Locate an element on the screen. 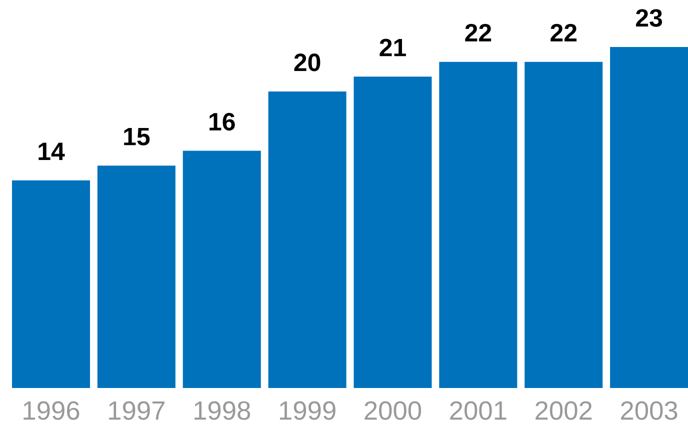 The image size is (688, 430). x-tick-label: 1997 is located at coordinates (136, 410).